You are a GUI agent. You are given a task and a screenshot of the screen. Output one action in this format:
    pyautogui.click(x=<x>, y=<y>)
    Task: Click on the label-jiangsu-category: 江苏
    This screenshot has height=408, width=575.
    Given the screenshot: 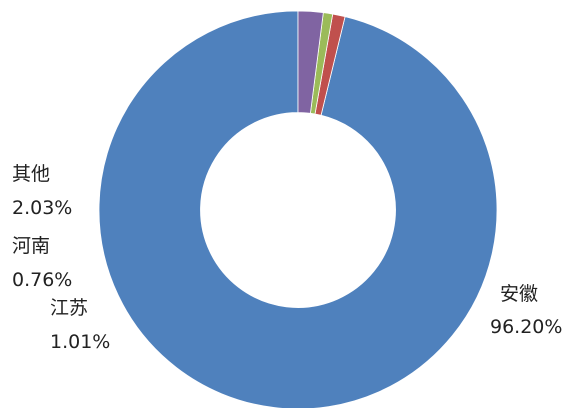 What is the action you would take?
    pyautogui.click(x=69, y=308)
    